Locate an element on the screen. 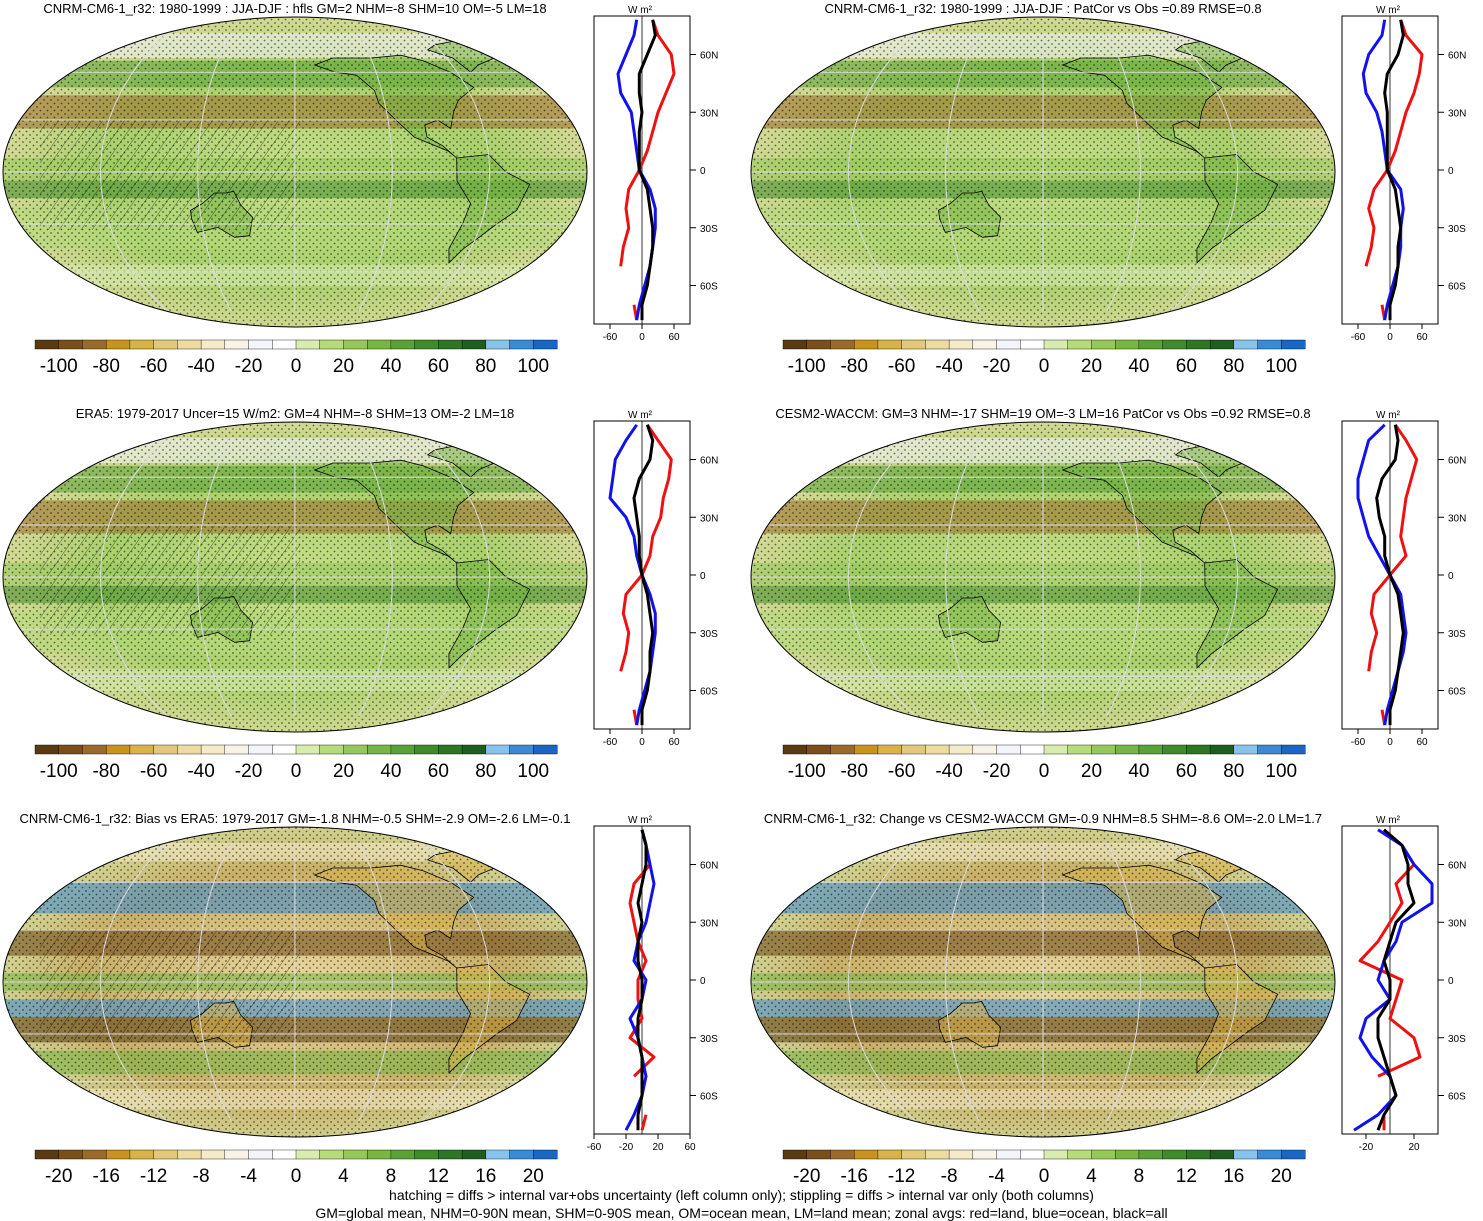 Image resolution: width=1483 pixels, height=1221 pixels. zonal-xtick-label: 0 is located at coordinates (1390, 337).